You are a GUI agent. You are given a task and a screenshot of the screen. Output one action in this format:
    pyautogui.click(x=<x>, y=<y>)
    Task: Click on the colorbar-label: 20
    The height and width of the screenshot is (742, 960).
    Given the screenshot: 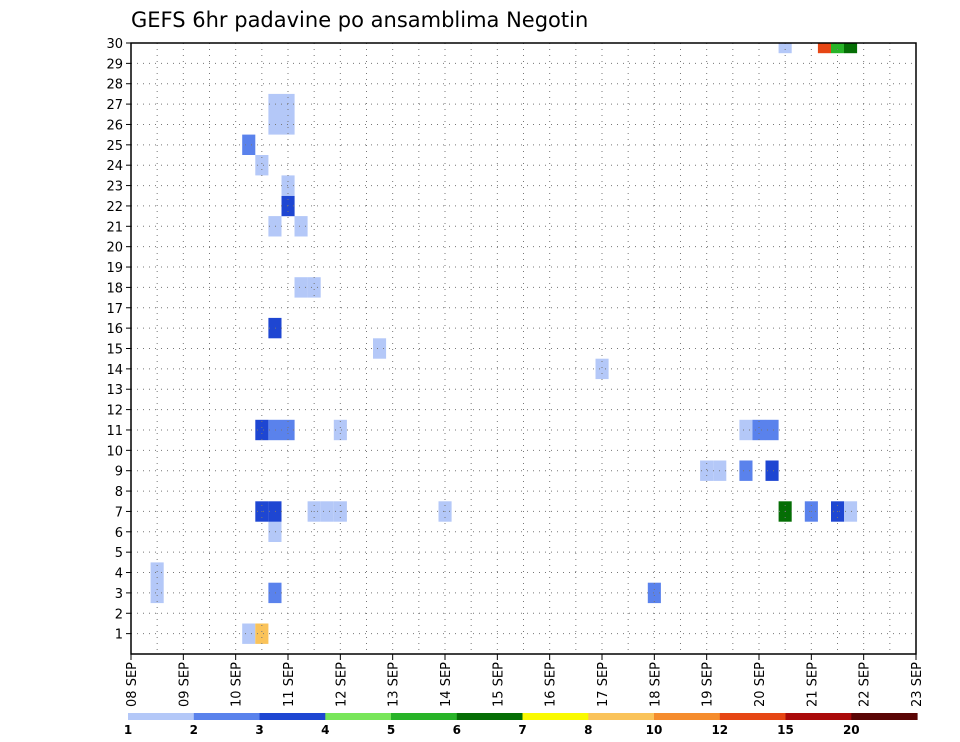 What is the action you would take?
    pyautogui.click(x=851, y=730)
    